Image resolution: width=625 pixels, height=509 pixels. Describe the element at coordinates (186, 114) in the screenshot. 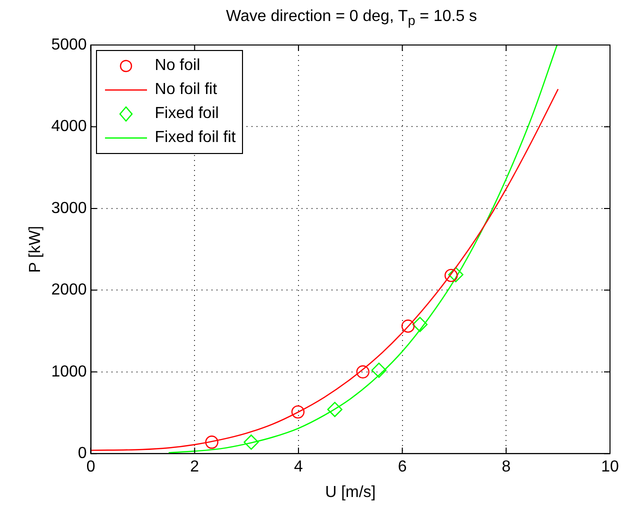

I see `legend-label: Fixed foil` at that location.